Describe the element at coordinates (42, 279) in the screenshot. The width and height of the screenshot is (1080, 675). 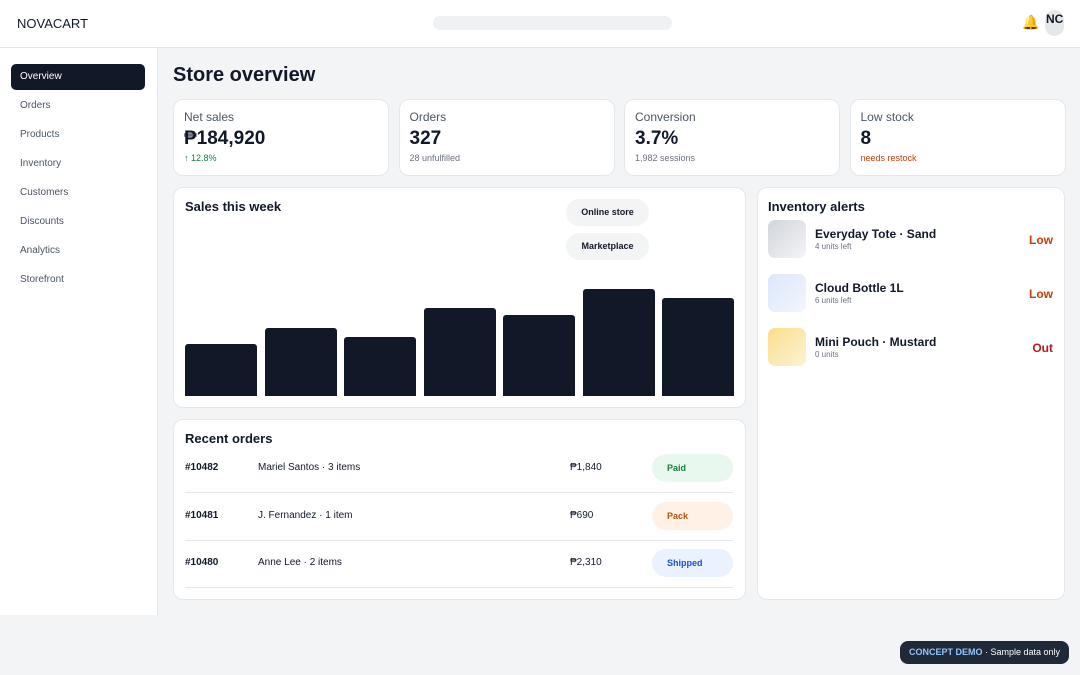
I see `nav-item: Storefront` at that location.